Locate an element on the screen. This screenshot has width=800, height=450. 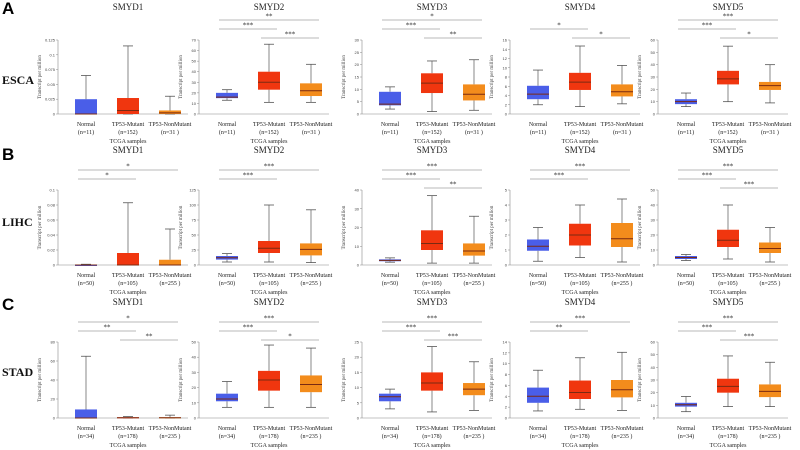
panel-title: SMYD5 is located at coordinates (728, 7).